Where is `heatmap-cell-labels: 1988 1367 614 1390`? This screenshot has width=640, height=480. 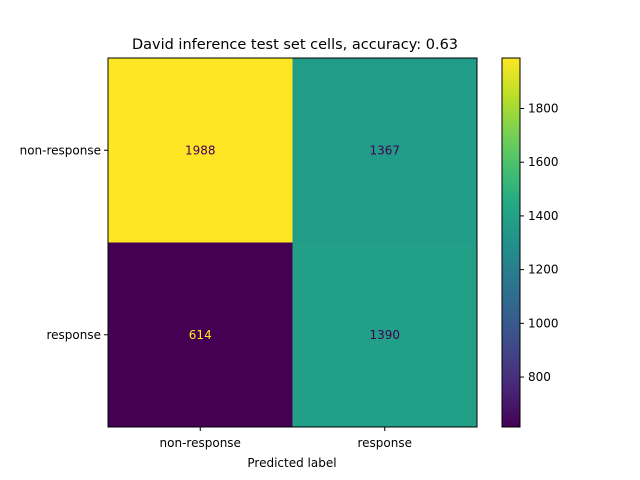
heatmap-cell-labels: 1988 1367 614 1390 is located at coordinates (292, 242).